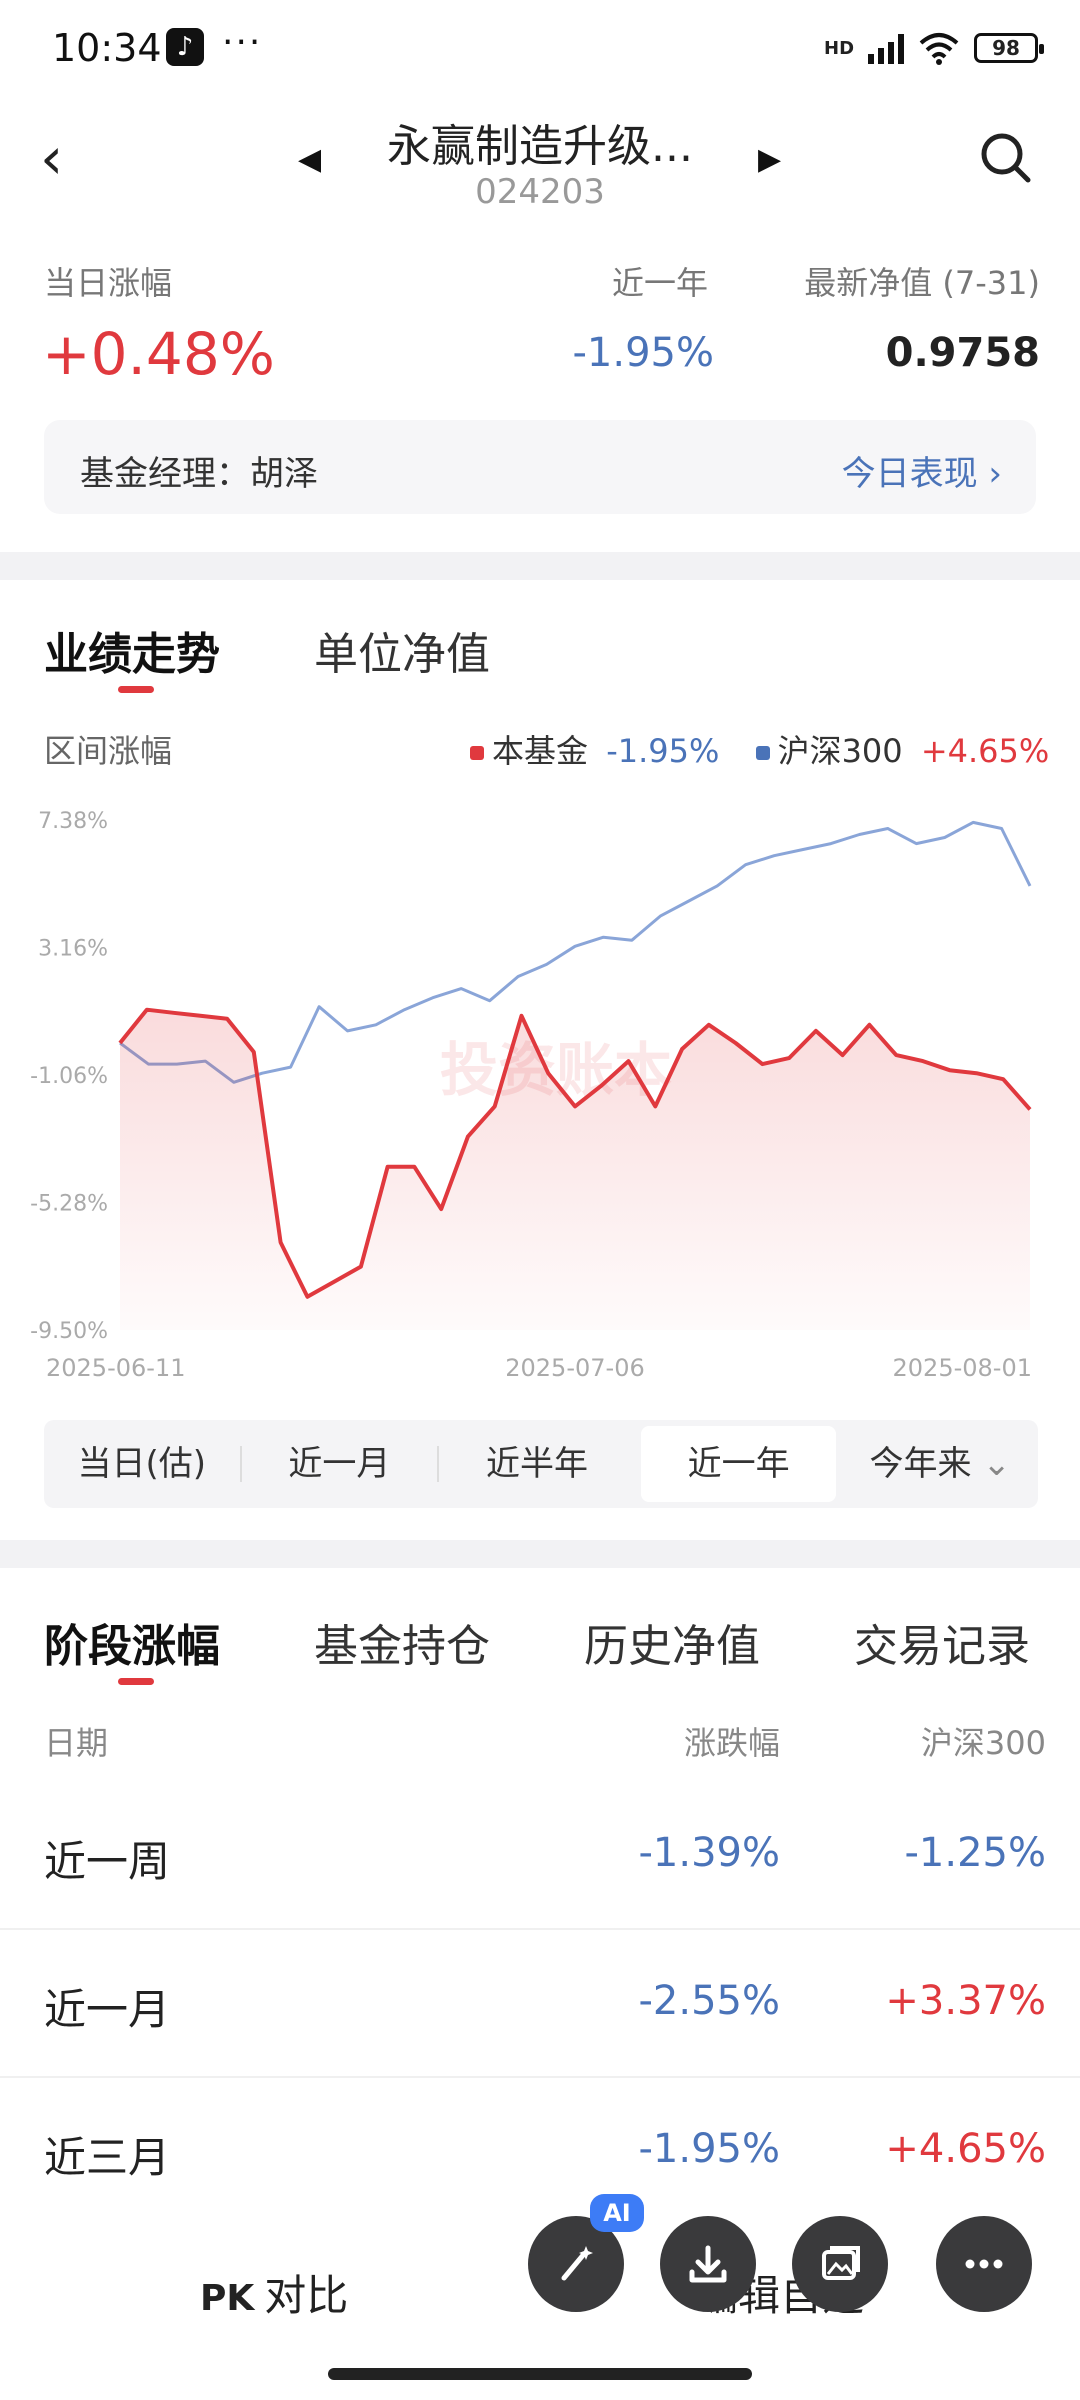 The width and height of the screenshot is (1080, 2400). I want to click on col-header-change: 涨跌幅, so click(731, 1743).